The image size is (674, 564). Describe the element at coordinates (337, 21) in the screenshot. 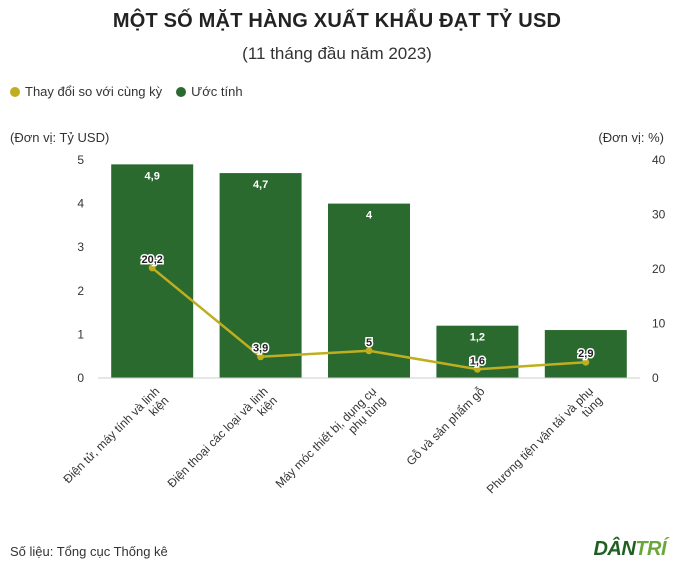

I see `chart-title: MỘT SỐ MẶT HÀNG XUẤT KHẨU ĐẠT TỶ USD` at that location.